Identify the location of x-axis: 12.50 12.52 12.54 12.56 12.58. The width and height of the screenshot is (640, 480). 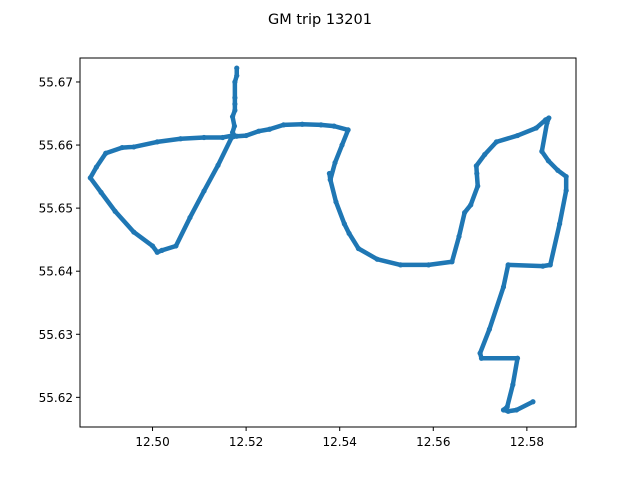
(339, 438).